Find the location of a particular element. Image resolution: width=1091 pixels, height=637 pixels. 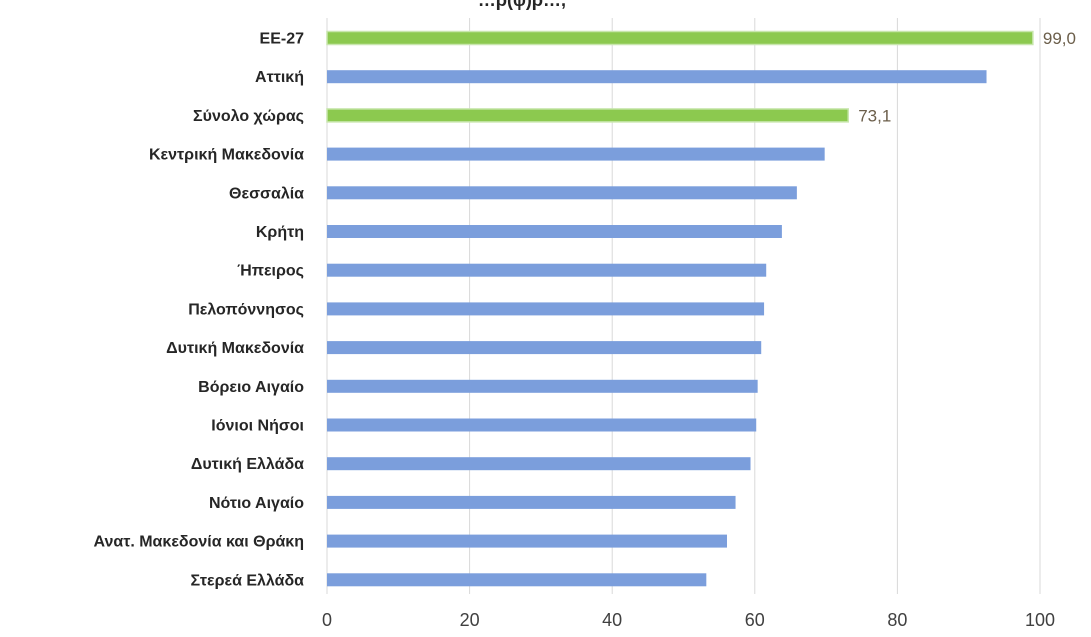

x-tick-label-100: 100 is located at coordinates (1040, 620).